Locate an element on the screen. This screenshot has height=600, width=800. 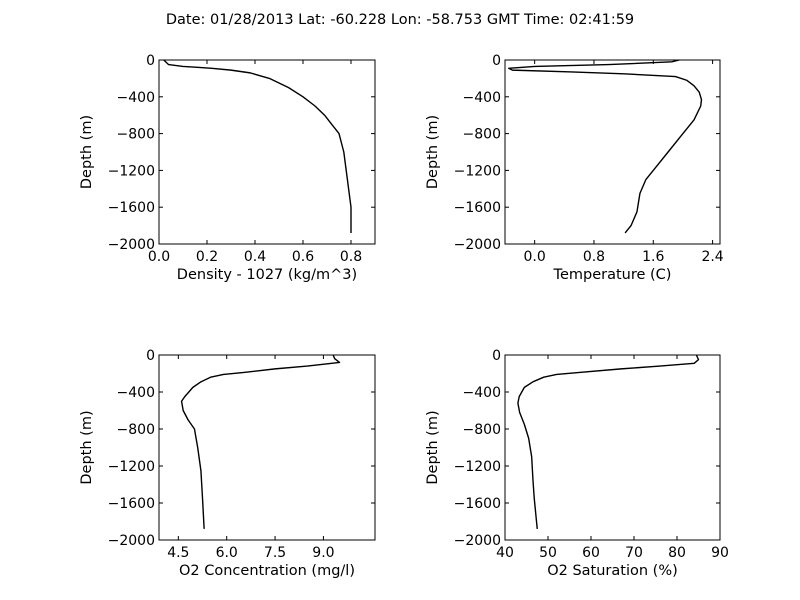
chart-temperature-xtick-label: 2.4 is located at coordinates (712, 257).